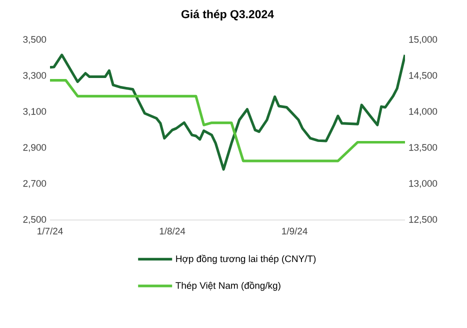  What do you see at coordinates (423, 40) in the screenshot?
I see `y2-tick-label: 15,000` at bounding box center [423, 40].